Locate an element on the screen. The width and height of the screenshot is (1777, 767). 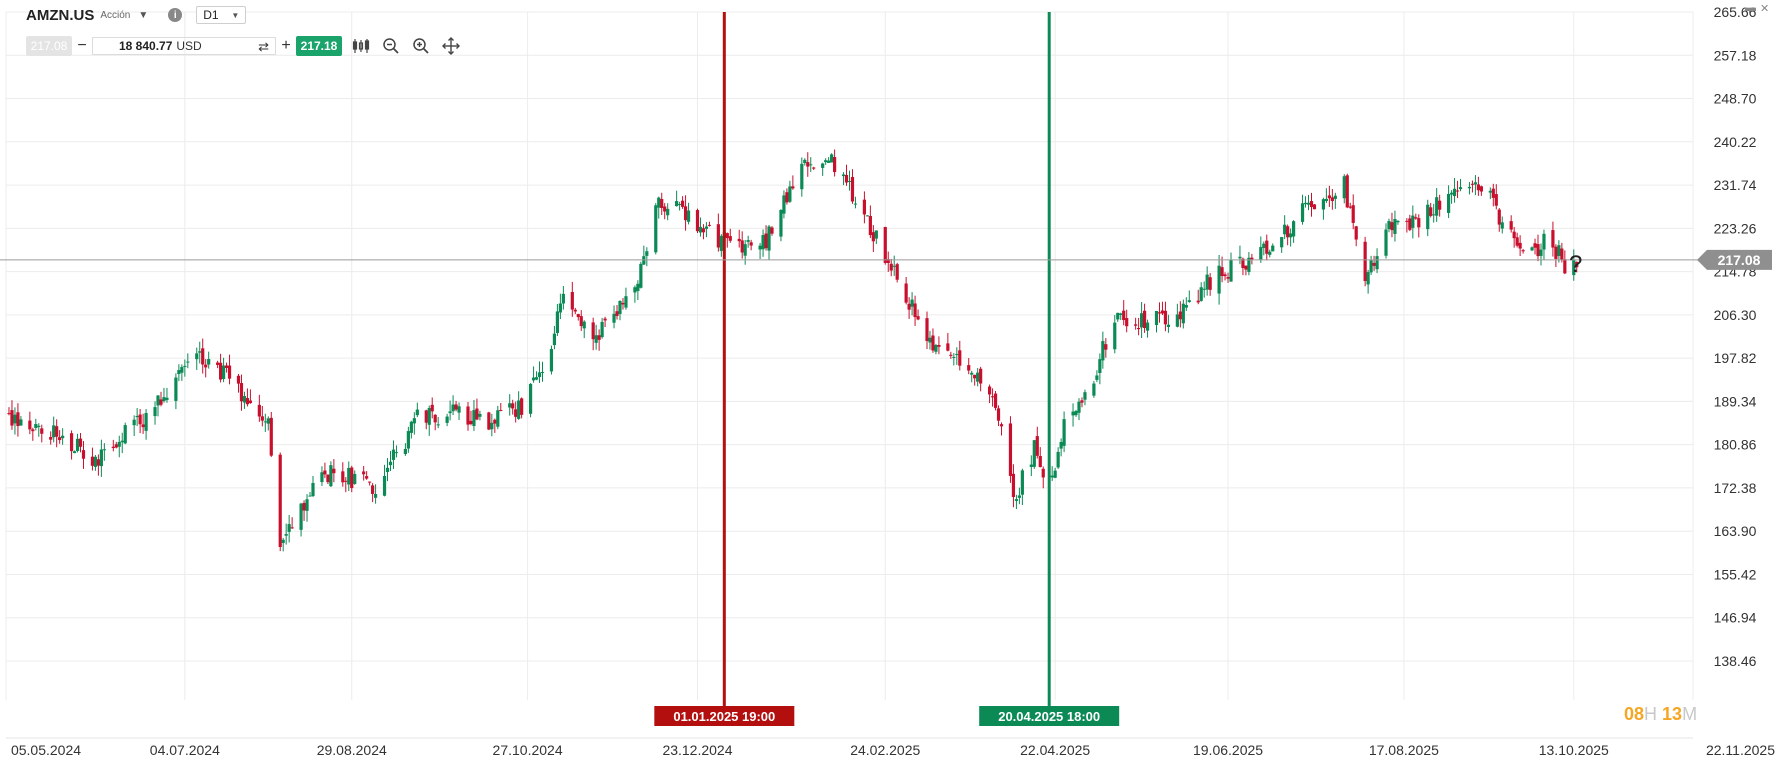
candlestick-type-icon is located at coordinates (361, 46).